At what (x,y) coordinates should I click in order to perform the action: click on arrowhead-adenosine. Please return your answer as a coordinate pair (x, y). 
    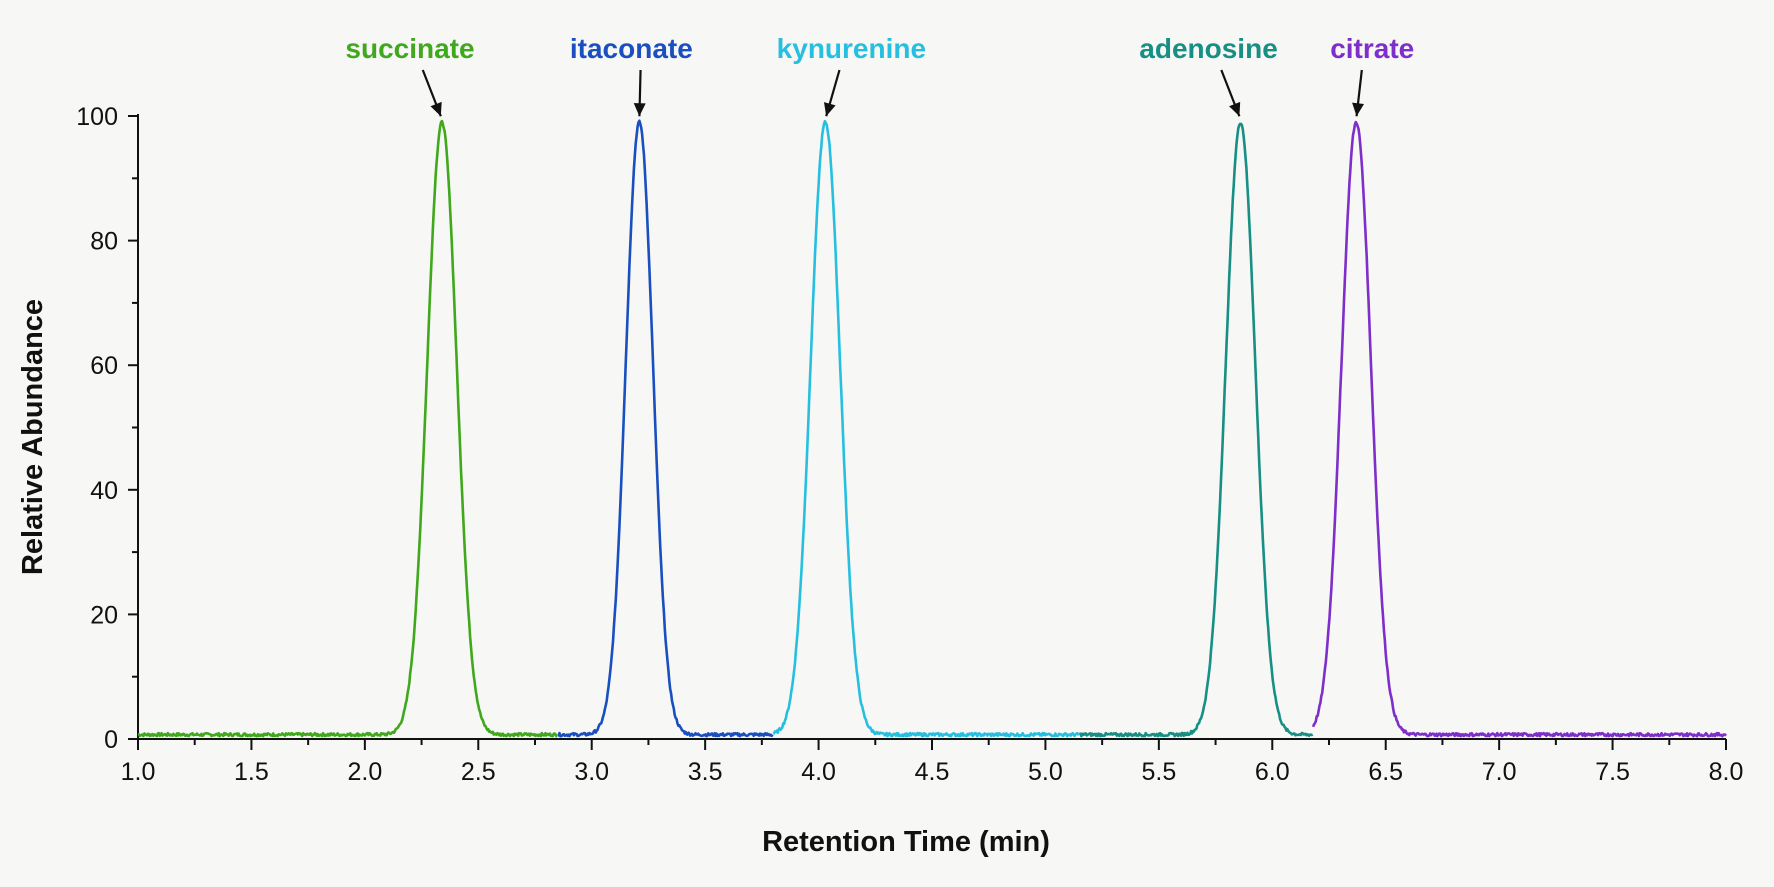
    Looking at the image, I should click on (1235, 109).